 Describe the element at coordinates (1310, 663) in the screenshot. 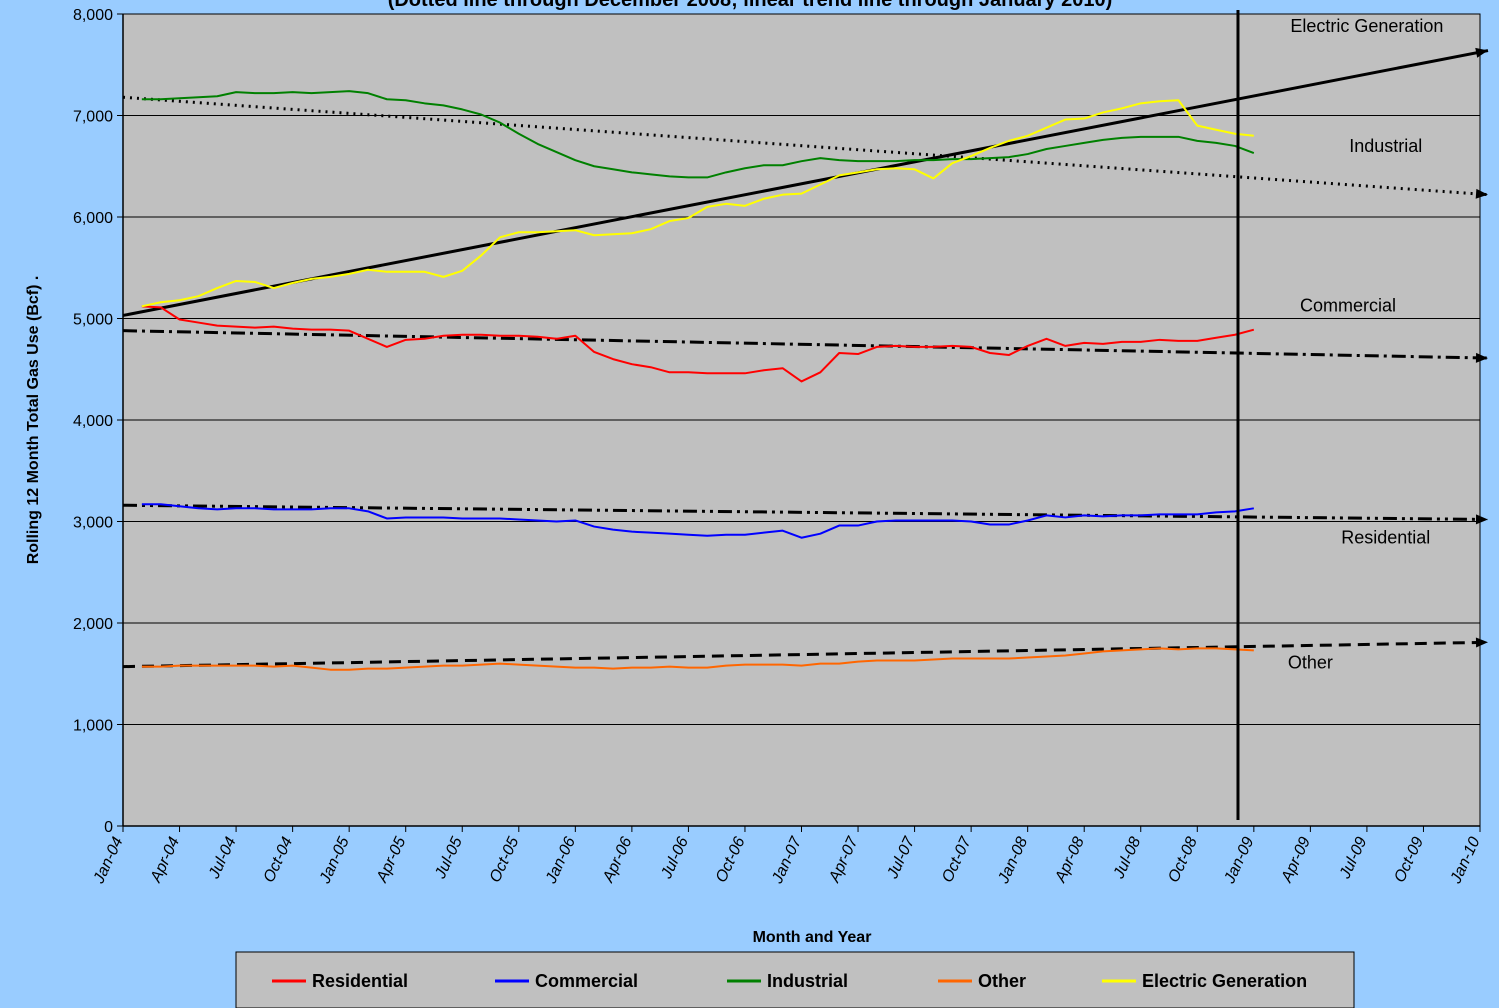

I see `series-annotation: Other` at that location.